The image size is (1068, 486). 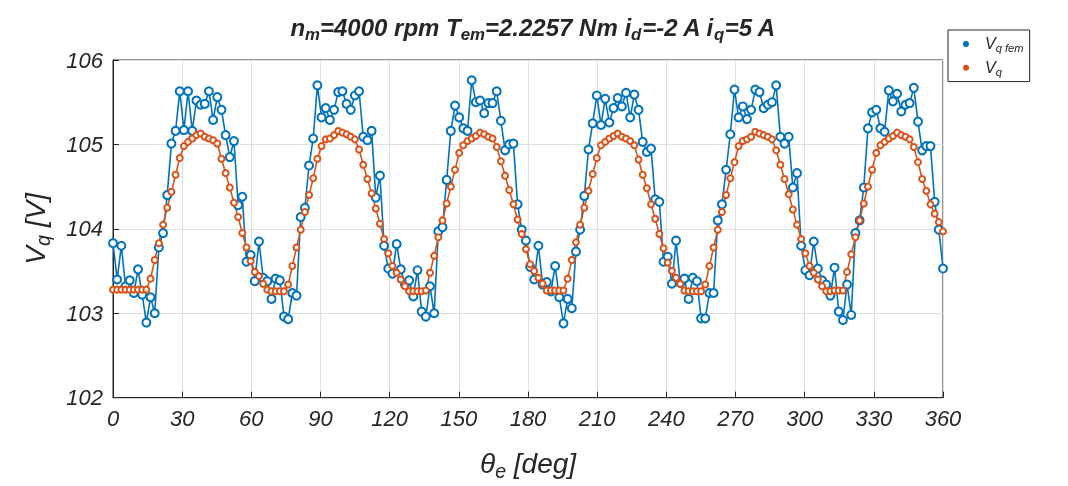 I want to click on x-tick-label: 150, so click(x=459, y=419).